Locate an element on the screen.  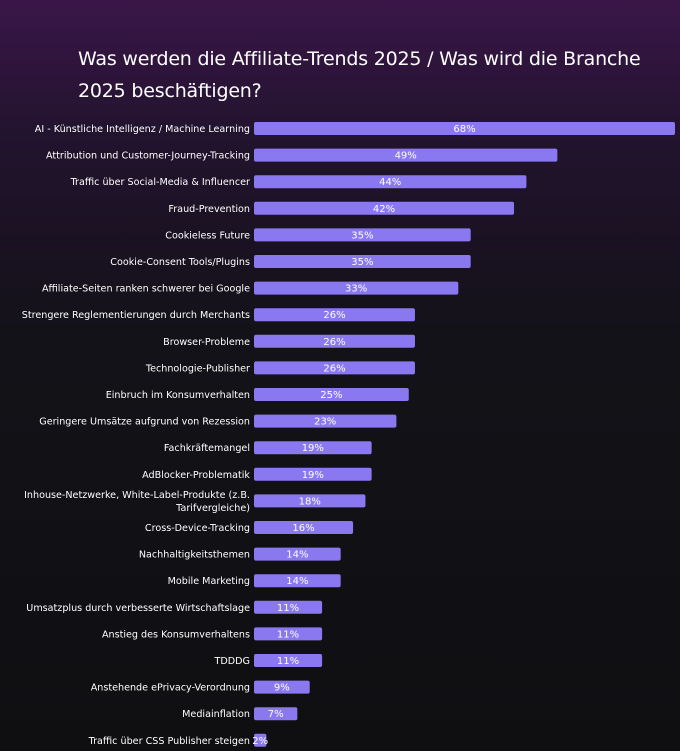
category-label-line: Cookieless Future is located at coordinates (207, 235).